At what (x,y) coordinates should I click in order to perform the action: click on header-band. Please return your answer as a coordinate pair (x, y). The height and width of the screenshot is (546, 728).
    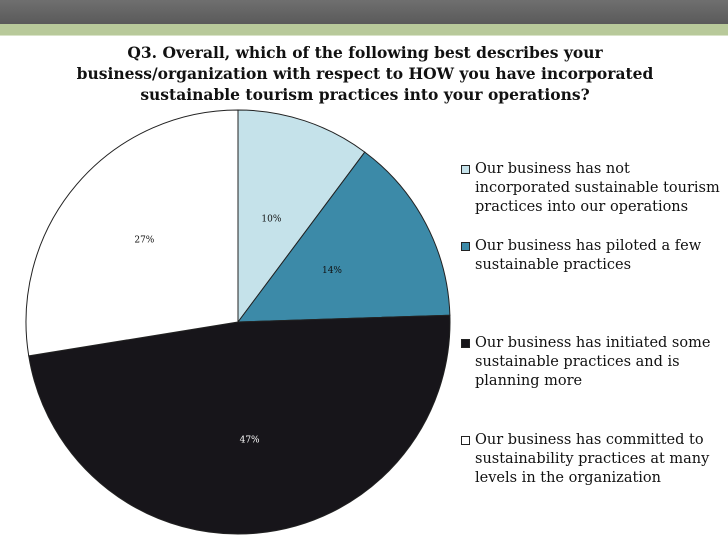
    Looking at the image, I should click on (364, 12).